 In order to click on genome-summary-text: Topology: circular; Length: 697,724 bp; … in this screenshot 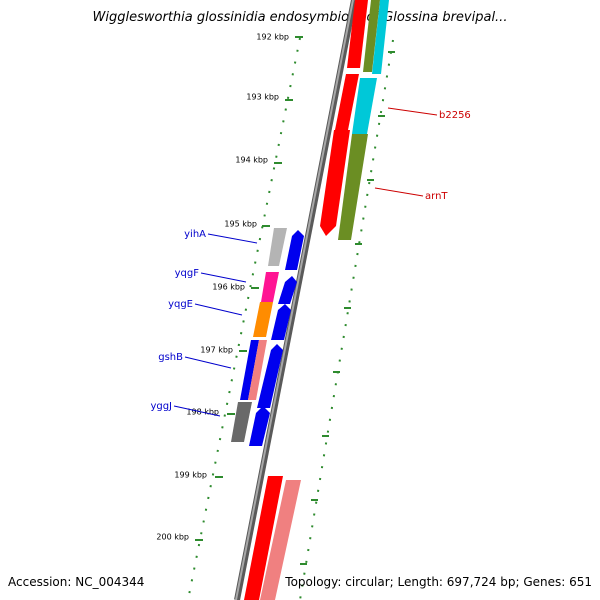, I will do `click(438, 582)`.